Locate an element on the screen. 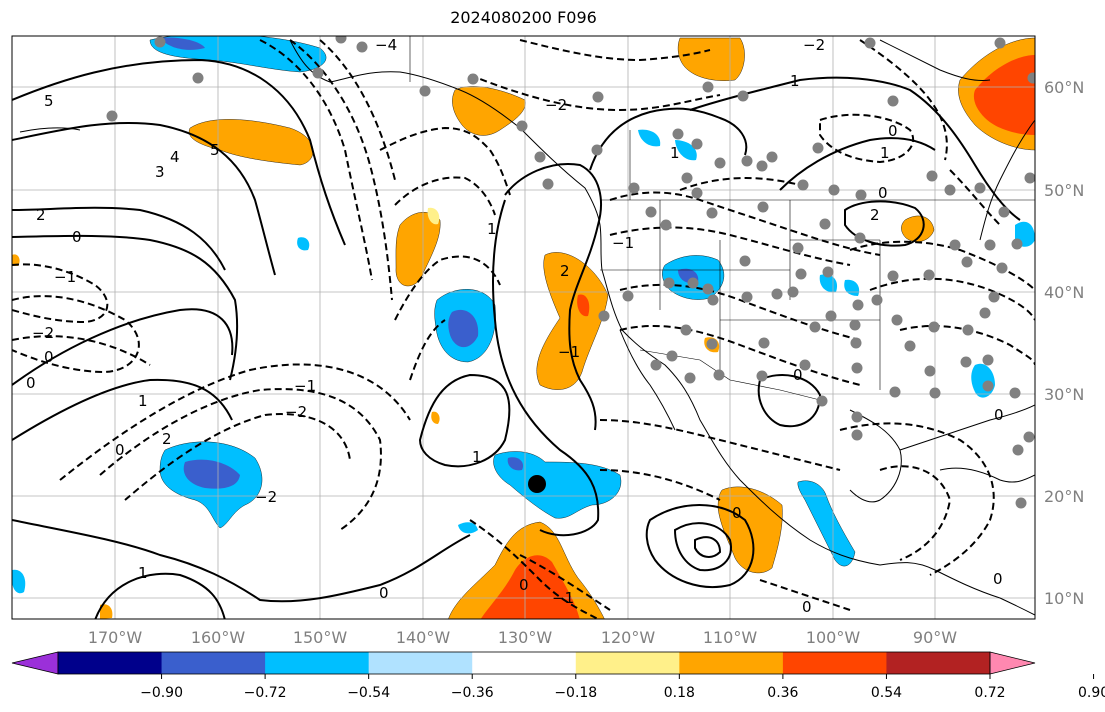 This screenshot has height=712, width=1105. colorbar-tick-label: −0.36 is located at coordinates (472, 693).